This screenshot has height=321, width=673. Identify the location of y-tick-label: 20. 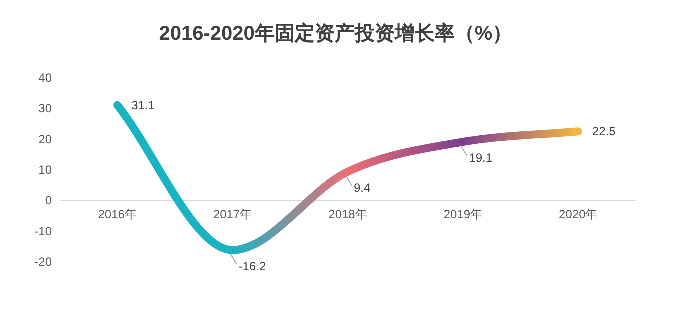
(45, 139).